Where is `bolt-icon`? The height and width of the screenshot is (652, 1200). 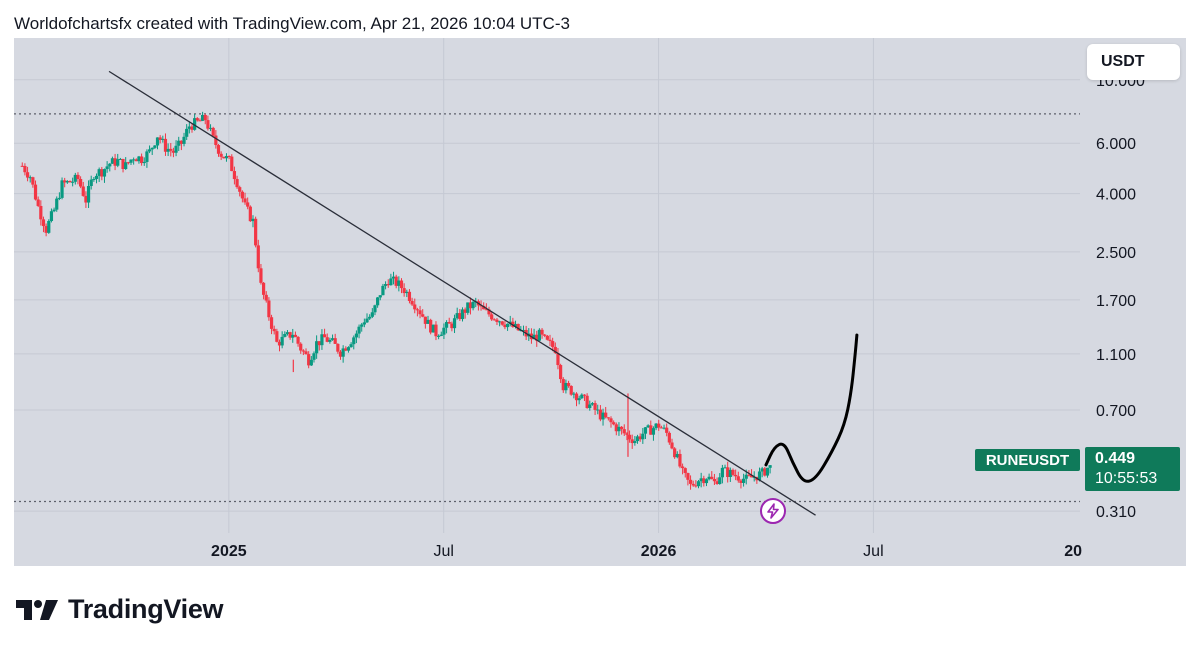
bolt-icon is located at coordinates (773, 511).